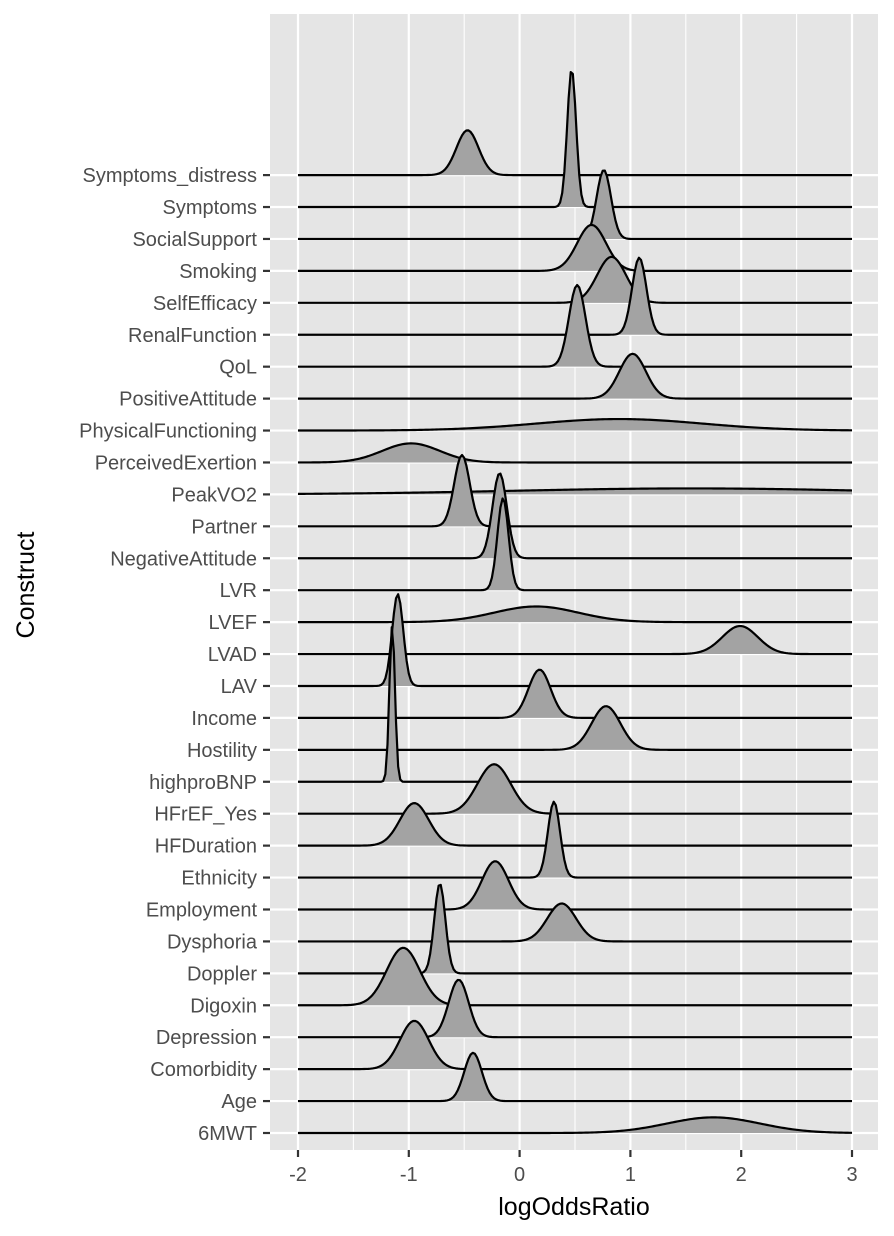  Describe the element at coordinates (192, 336) in the screenshot. I see `y-tick-label: RenalFunction` at that location.